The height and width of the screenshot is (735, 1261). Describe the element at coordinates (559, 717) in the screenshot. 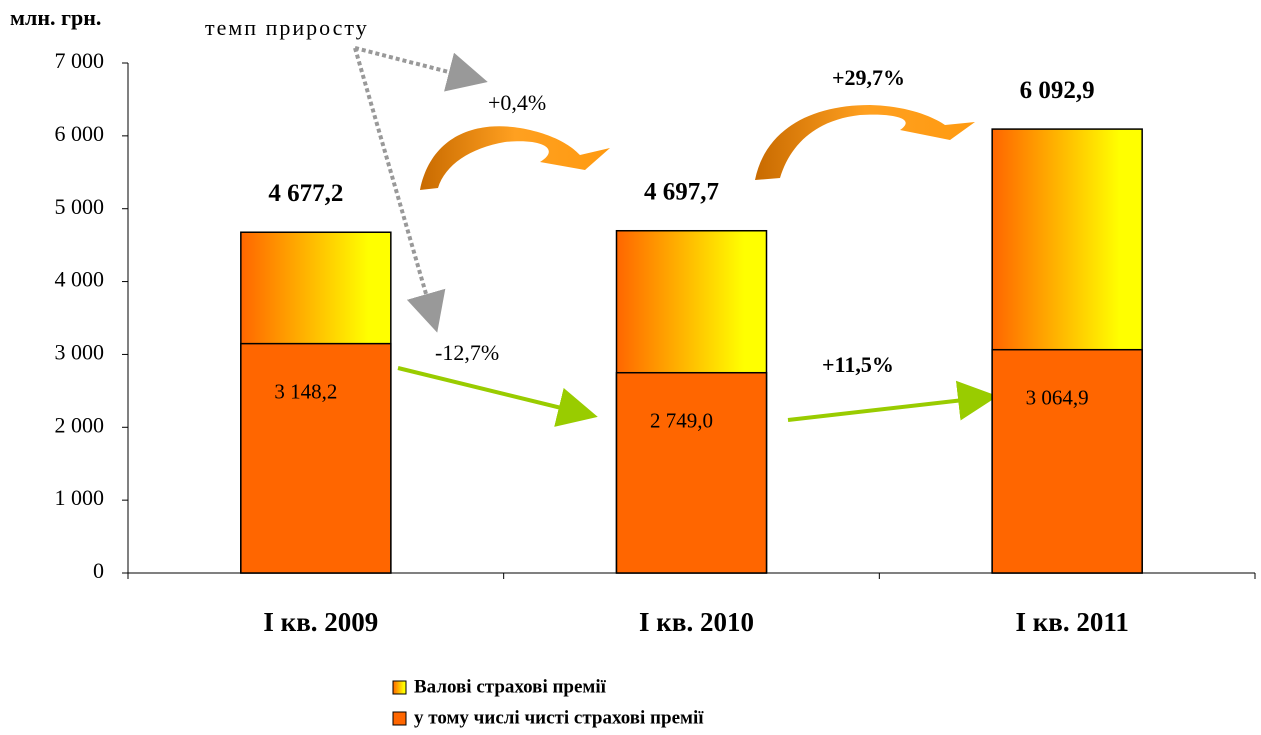

I see `legend-label: у тому числі чисті страхові премії` at that location.